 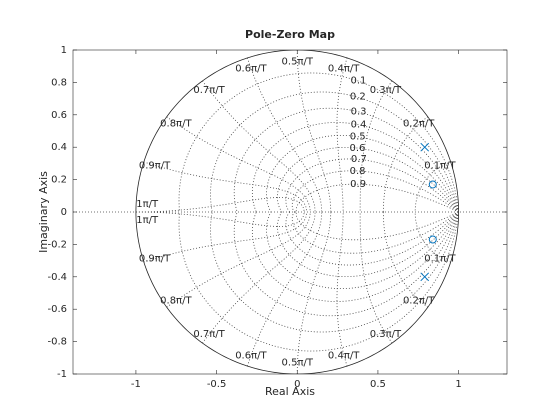 What do you see at coordinates (359, 111) in the screenshot?
I see `damping-label: 0.3` at bounding box center [359, 111].